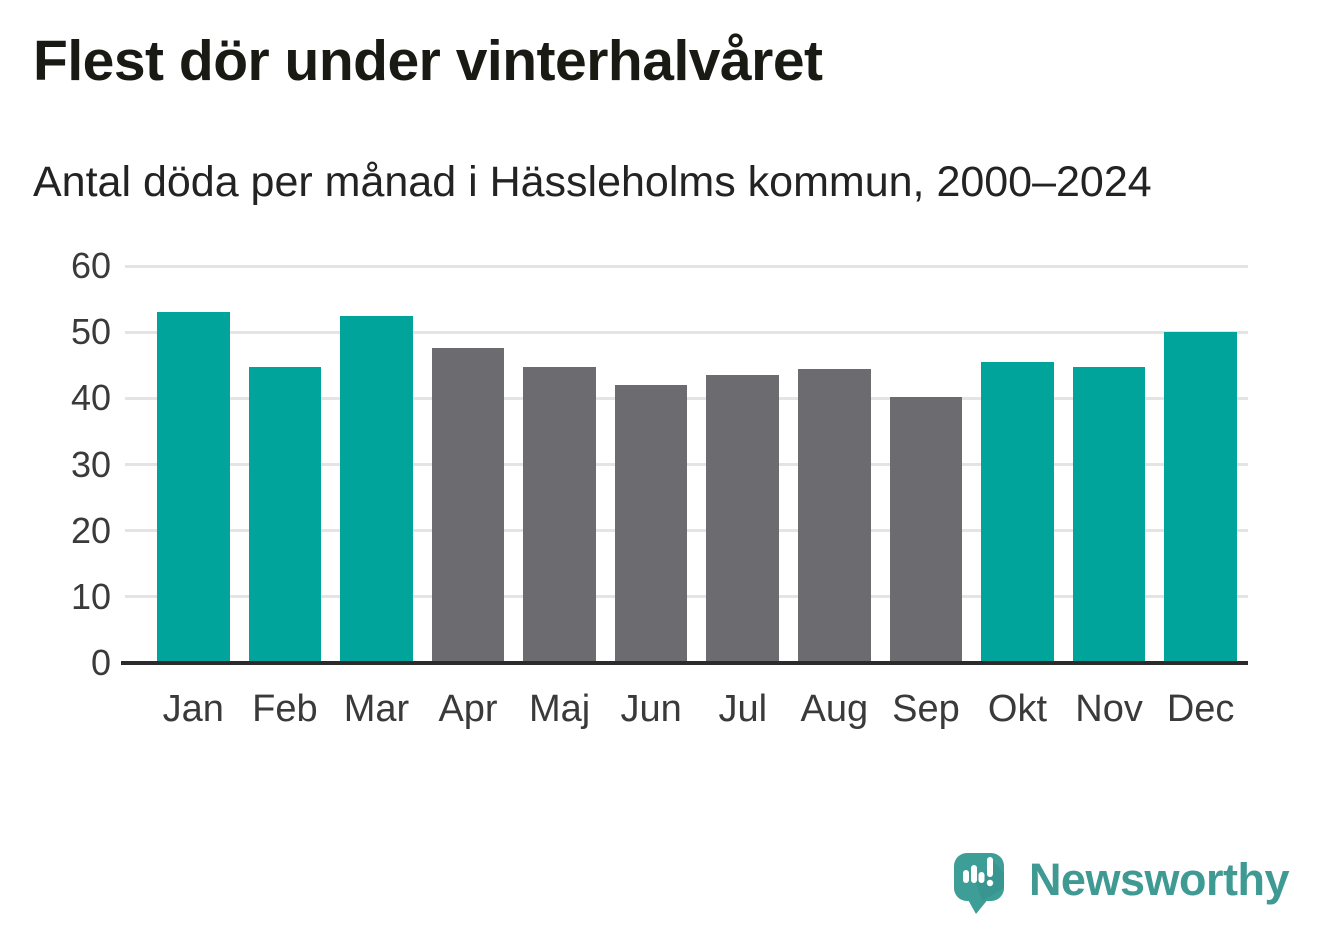 This screenshot has height=939, width=1322. What do you see at coordinates (193, 487) in the screenshot?
I see `bar-jan` at bounding box center [193, 487].